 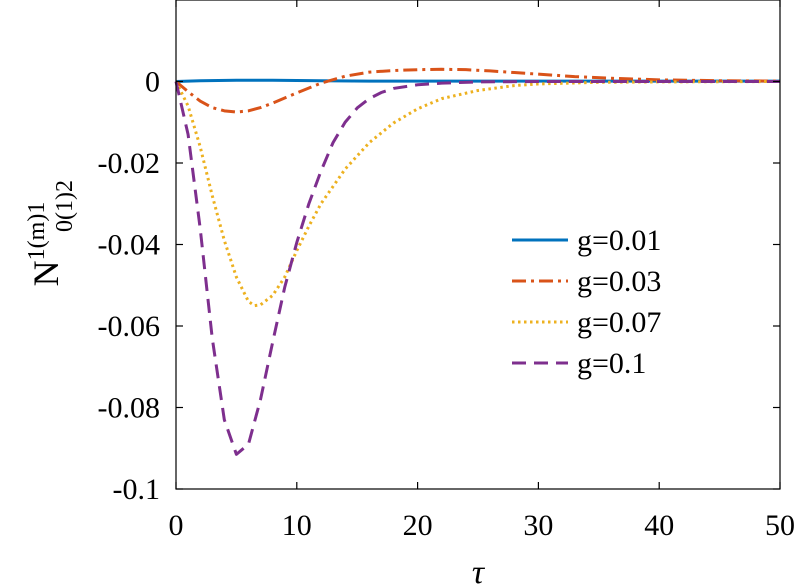 What do you see at coordinates (129, 326) in the screenshot?
I see `y-tick-label: -0.06` at bounding box center [129, 326].